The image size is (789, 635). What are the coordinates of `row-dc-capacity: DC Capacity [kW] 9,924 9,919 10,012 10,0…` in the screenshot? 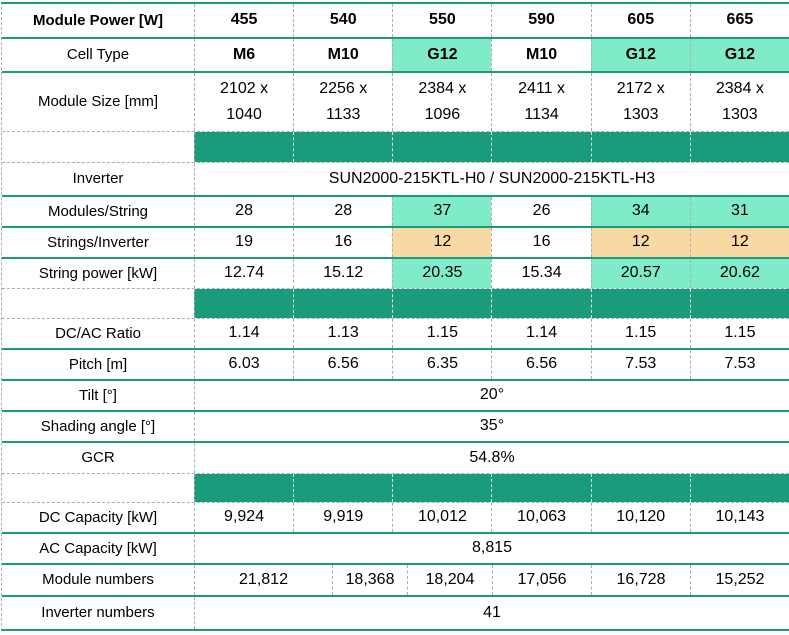 It's located at (395, 517).